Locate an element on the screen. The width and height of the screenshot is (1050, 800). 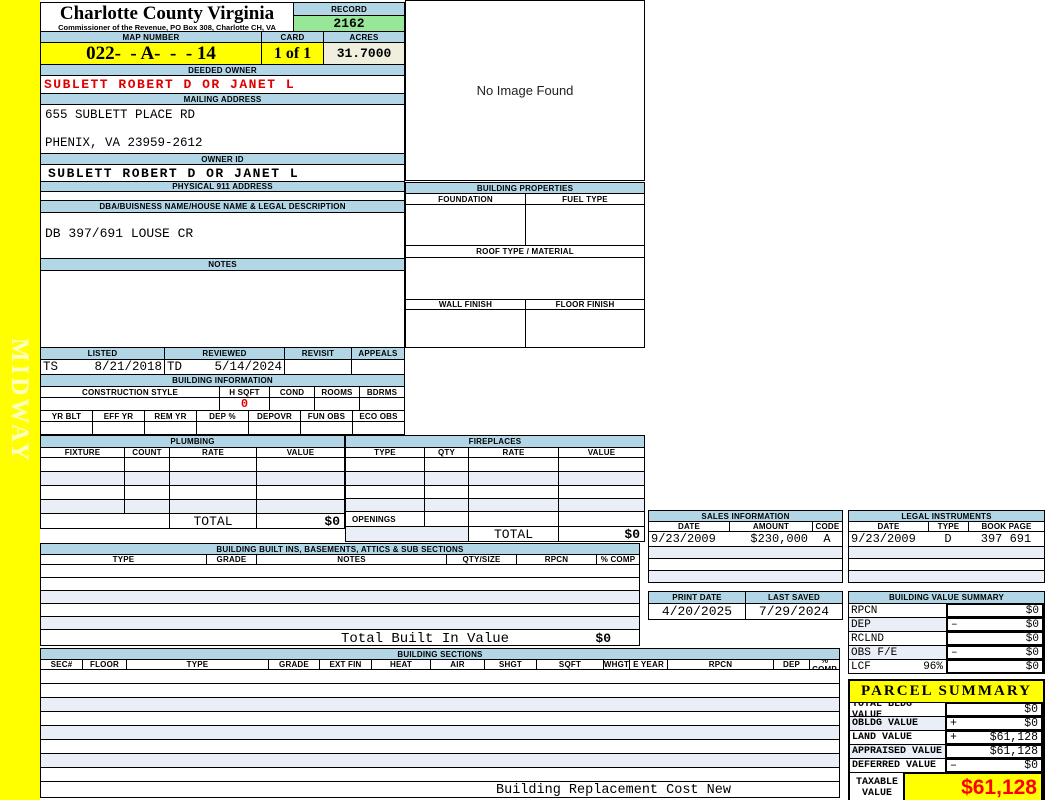
no-image-text: No Image Found is located at coordinates (525, 90).